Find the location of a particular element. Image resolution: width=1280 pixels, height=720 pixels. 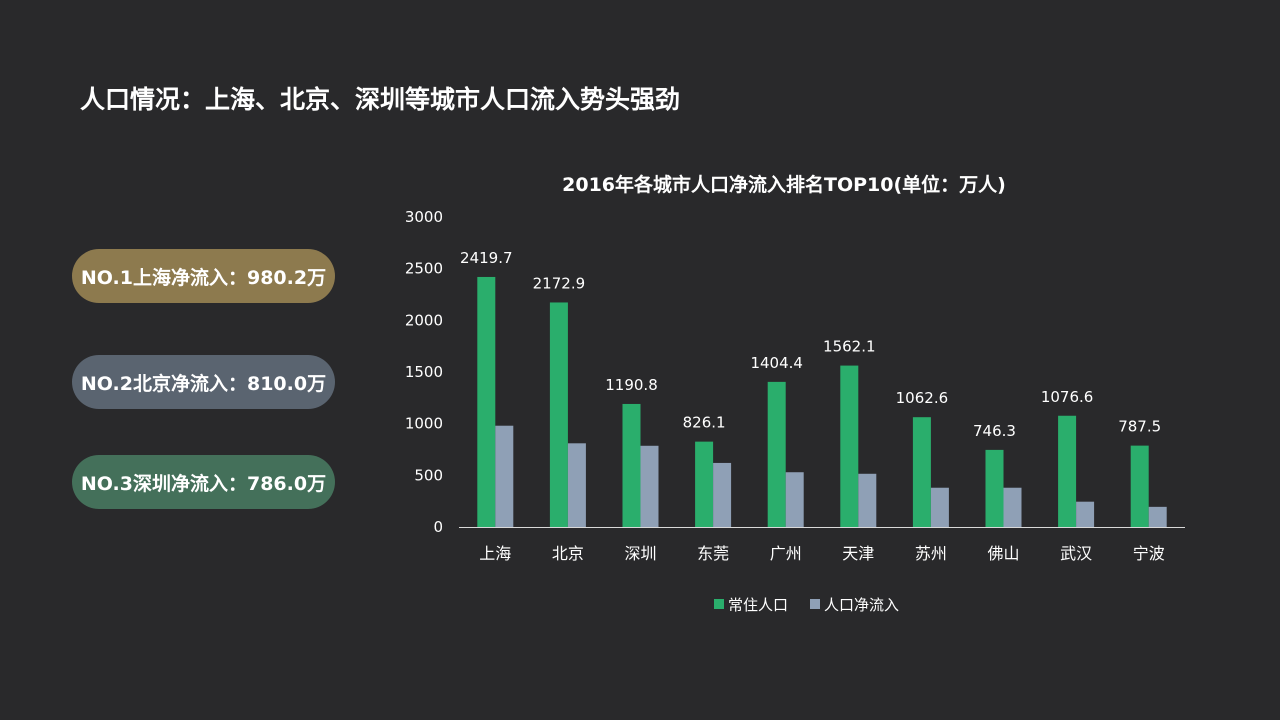

y-tick-label: 1500 is located at coordinates (424, 372).